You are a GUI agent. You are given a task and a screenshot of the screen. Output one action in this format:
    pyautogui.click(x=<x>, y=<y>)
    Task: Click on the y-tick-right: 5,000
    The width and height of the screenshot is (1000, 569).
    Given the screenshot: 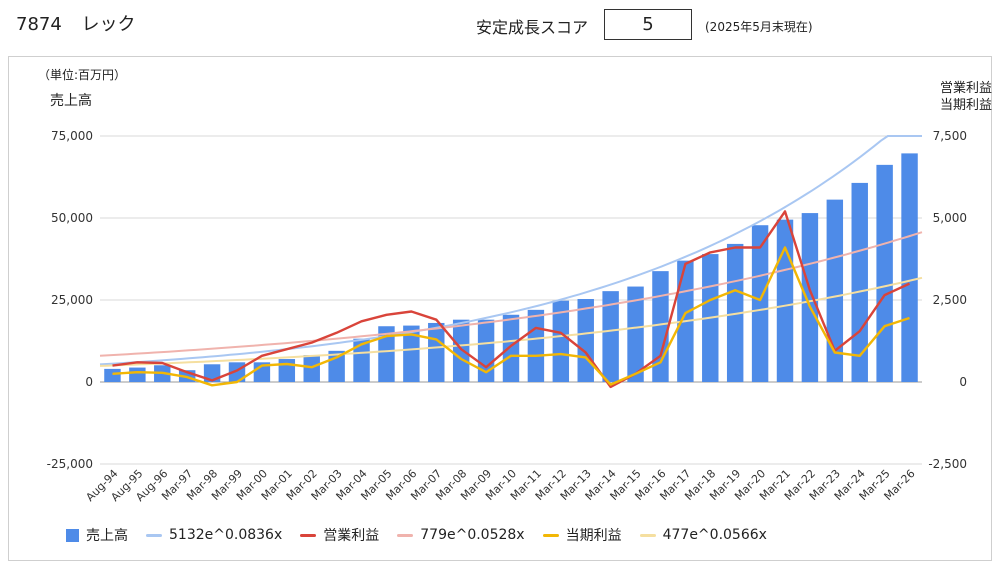 What is the action you would take?
    pyautogui.click(x=950, y=218)
    